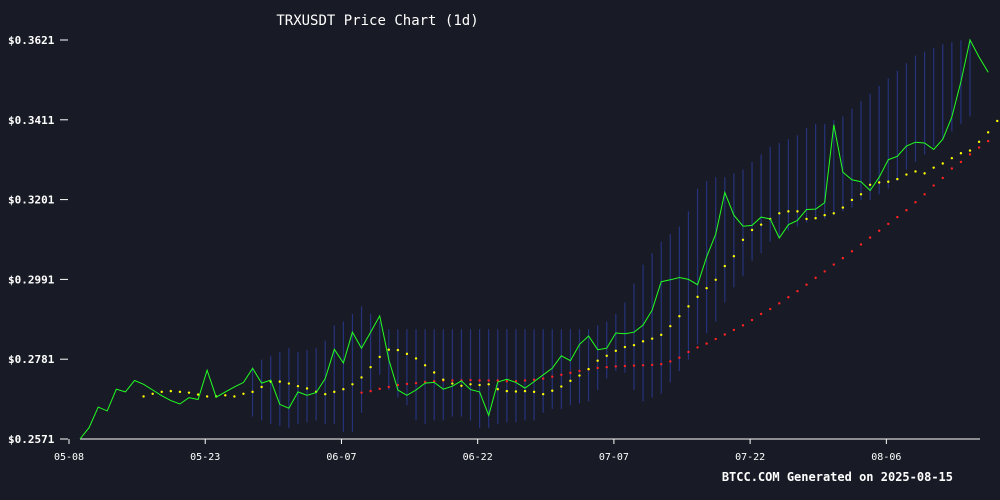  I want to click on y-tick-label: $0.2991, so click(31, 279).